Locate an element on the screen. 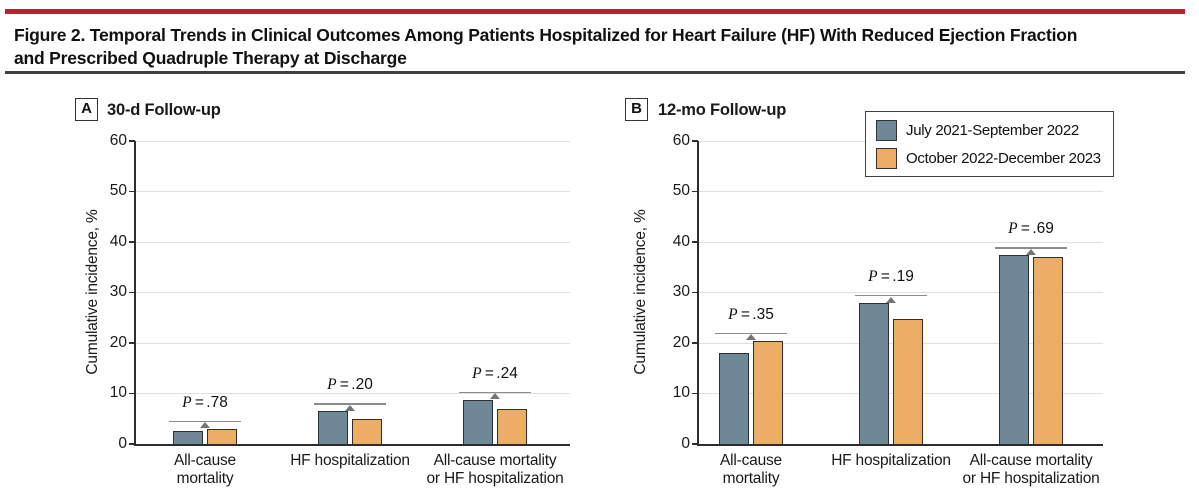 The image size is (1199, 500). panel-b-y-tick-label: 0 is located at coordinates (685, 443).